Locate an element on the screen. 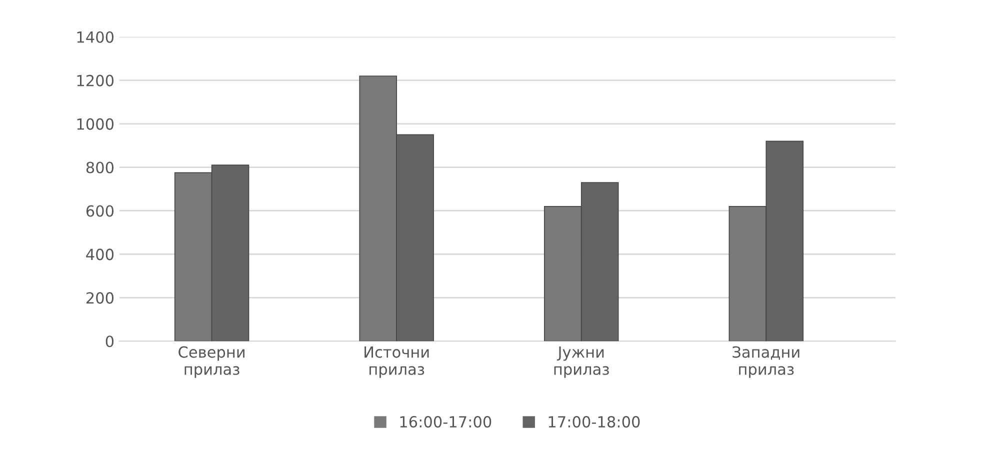 The width and height of the screenshot is (995, 461). y-tick-label: 1400 is located at coordinates (95, 37).